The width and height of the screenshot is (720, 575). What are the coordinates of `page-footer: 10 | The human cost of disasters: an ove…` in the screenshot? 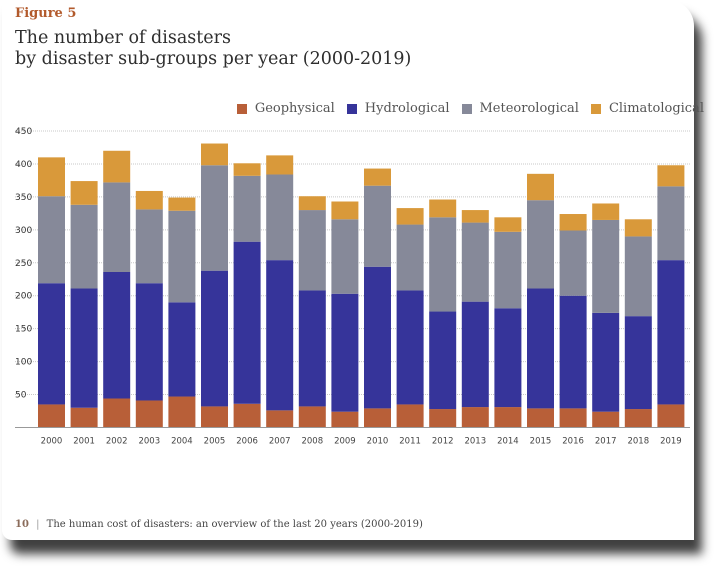 It's located at (219, 524).